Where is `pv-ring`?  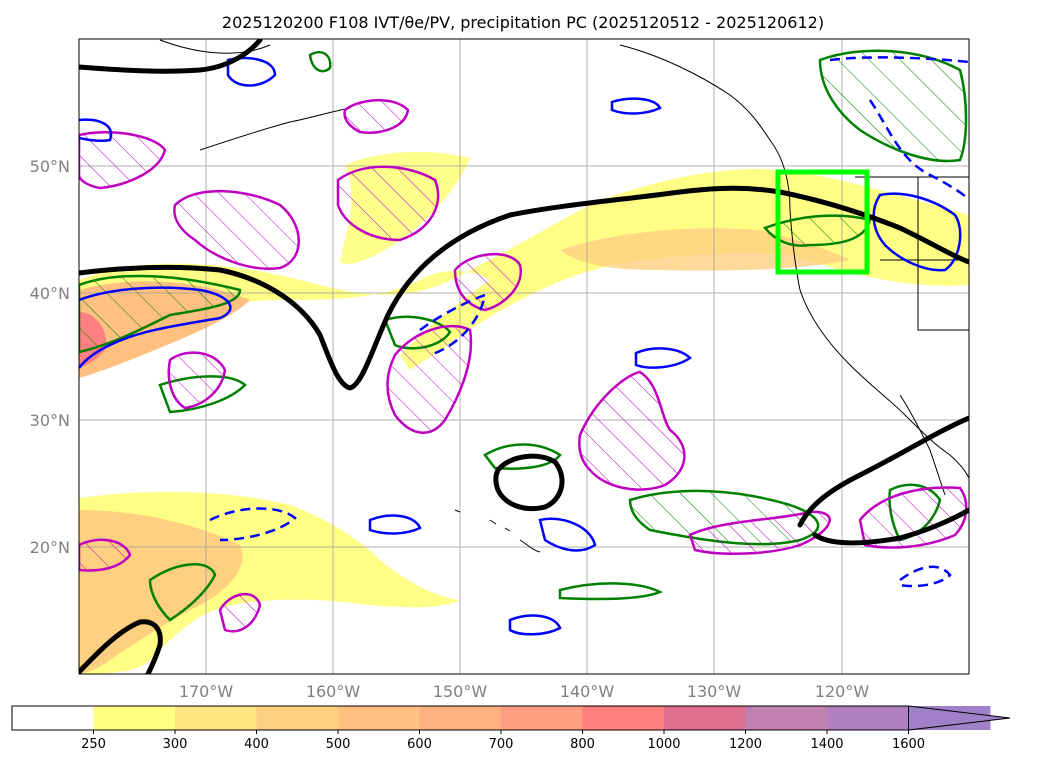 pv-ring is located at coordinates (529, 482).